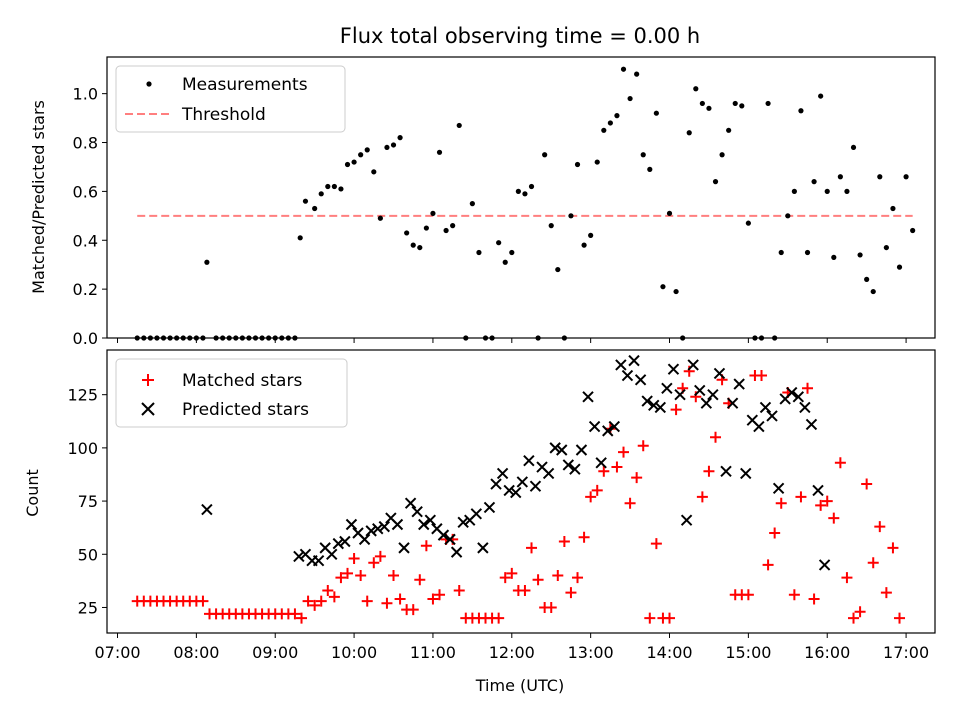 Image resolution: width=960 pixels, height=720 pixels. I want to click on bottom-y-tick-label: 75, so click(88, 501).